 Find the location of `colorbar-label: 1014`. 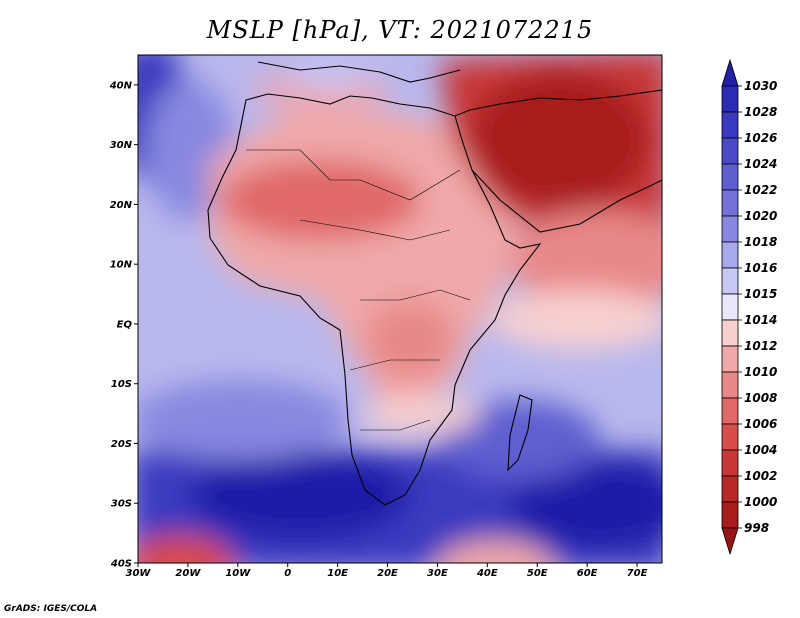

colorbar-label: 1014 is located at coordinates (760, 320).